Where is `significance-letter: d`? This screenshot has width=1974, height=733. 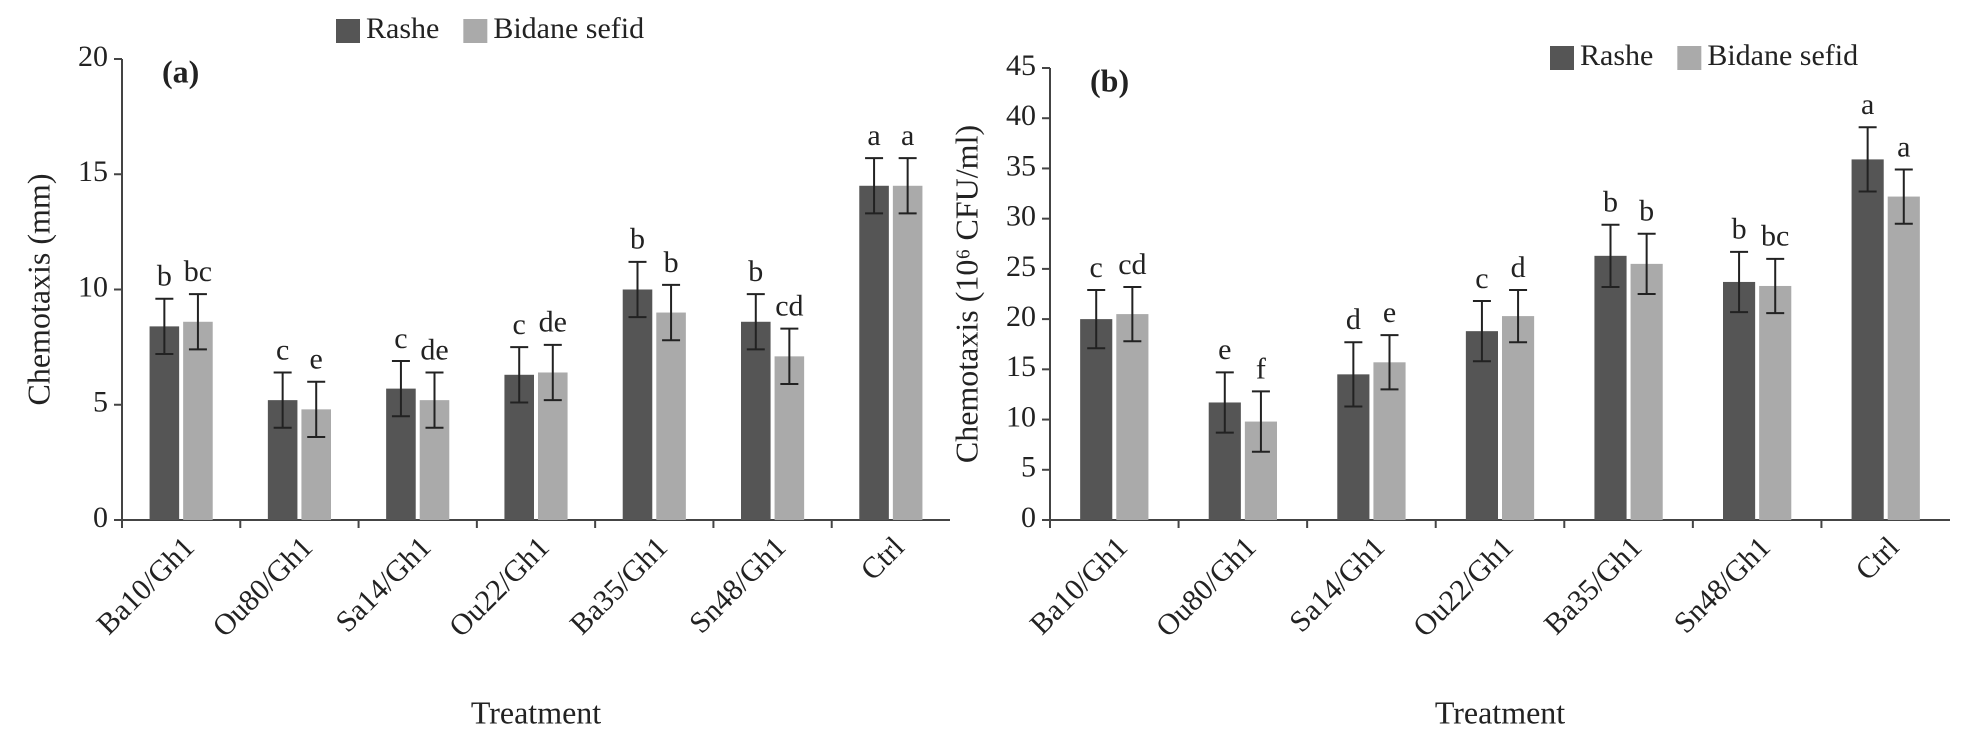 significance-letter: d is located at coordinates (1518, 267).